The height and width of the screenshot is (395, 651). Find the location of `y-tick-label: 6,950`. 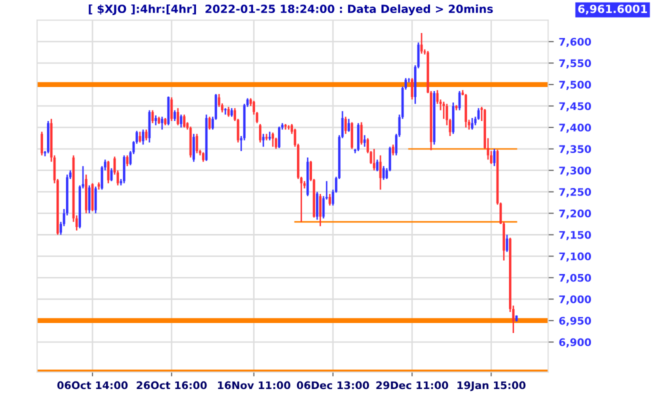

y-tick-label: 6,950 is located at coordinates (575, 321).